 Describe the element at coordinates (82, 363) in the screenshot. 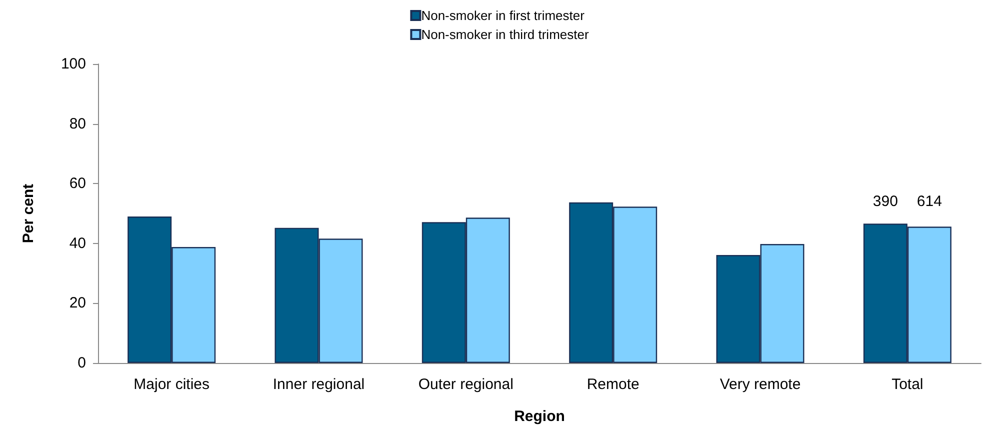

I see `y-tick-label: 0` at that location.